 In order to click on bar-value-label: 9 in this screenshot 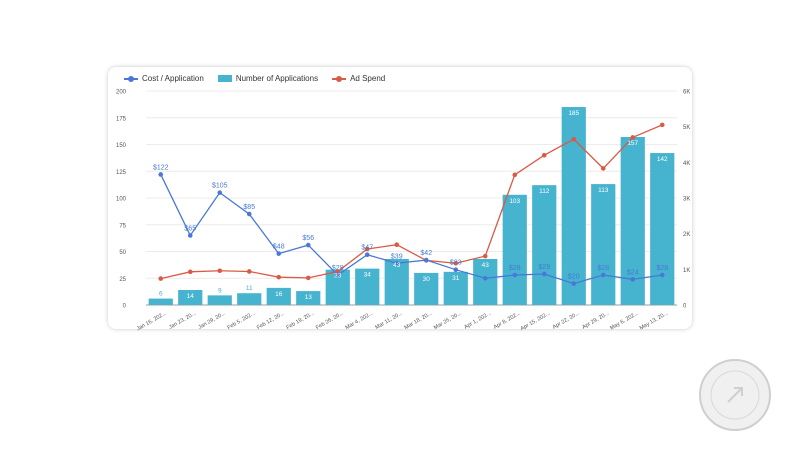, I will do `click(220, 290)`.